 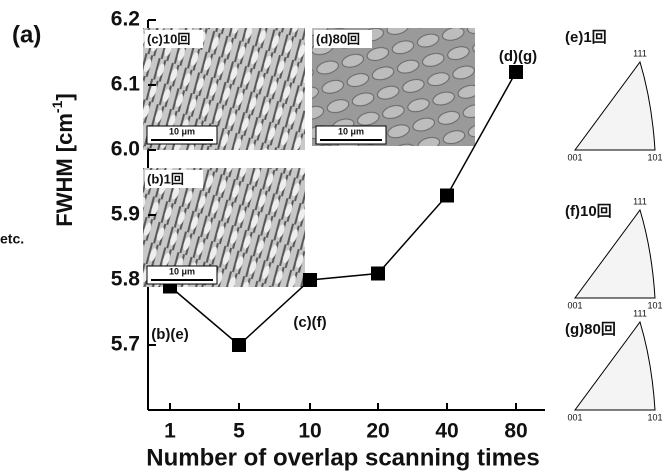 I want to click on inset-label: (c)10回, so click(x=168, y=38).